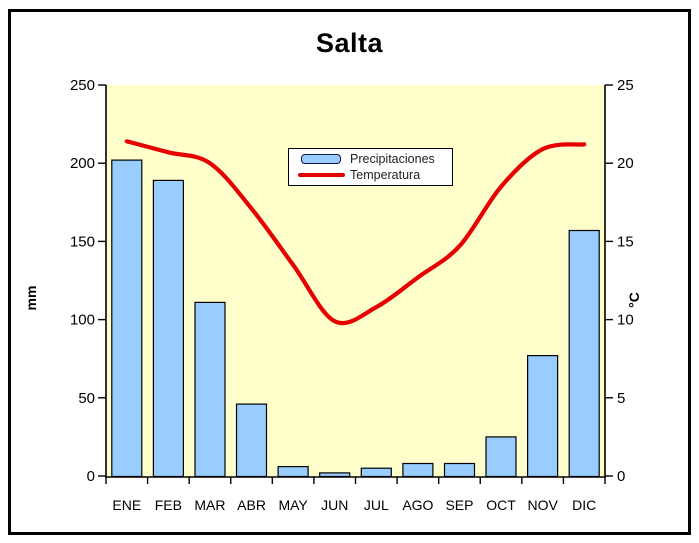 The image size is (699, 543). I want to click on legend-row-precipitation: Precipitaciones, so click(370, 159).